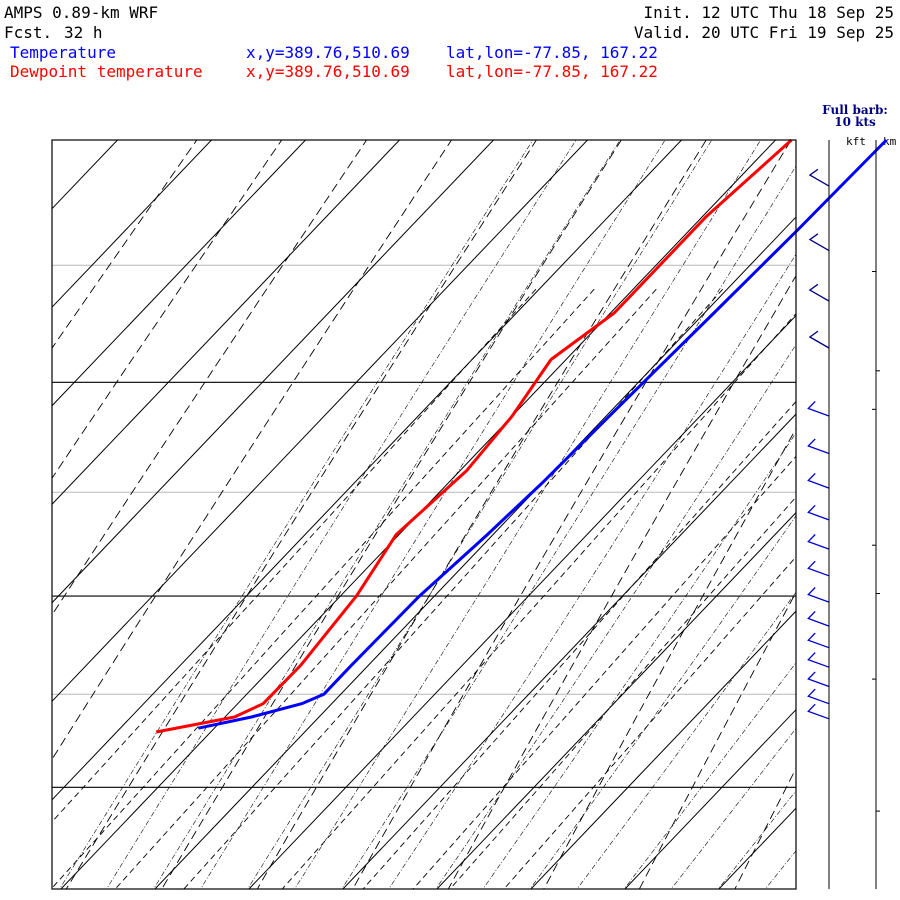 The image size is (900, 900). I want to click on km-axis-label: km, so click(890, 141).